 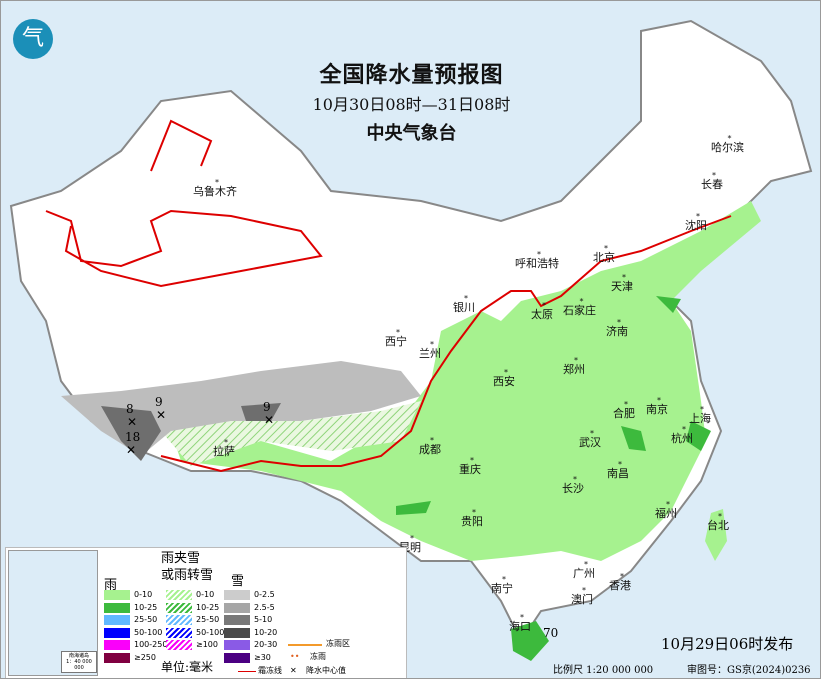 What do you see at coordinates (207, 644) in the screenshot?
I see `mixed-legend-label: ≥100` at bounding box center [207, 644].